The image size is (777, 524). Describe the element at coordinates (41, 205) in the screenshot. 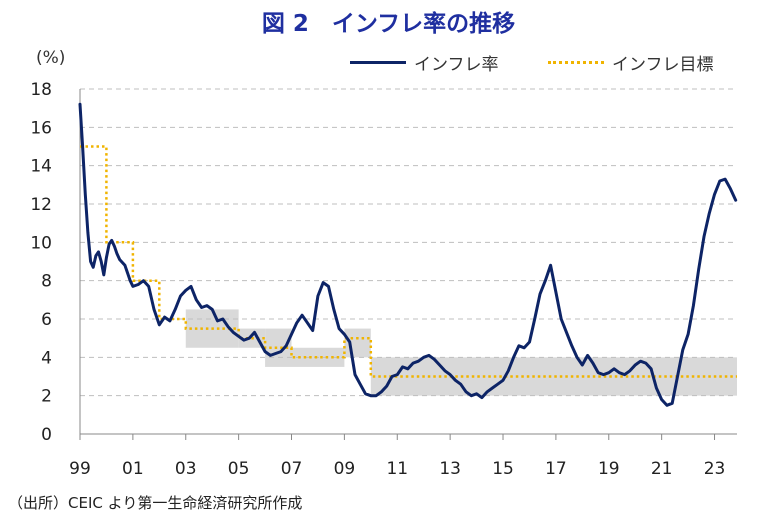

I see `y-tick-label: 12` at that location.